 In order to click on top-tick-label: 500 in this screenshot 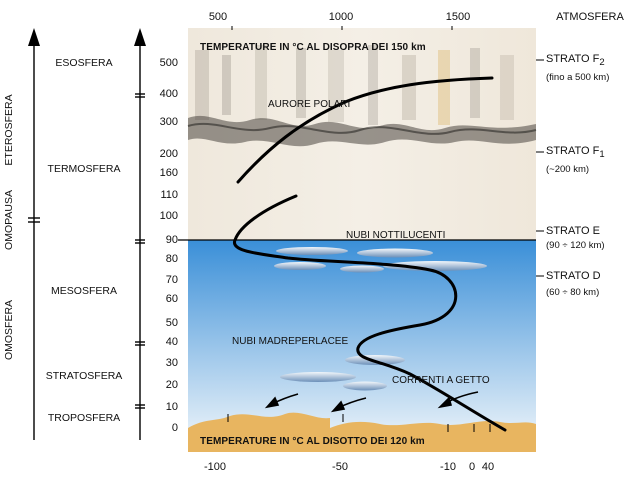, I will do `click(218, 17)`.